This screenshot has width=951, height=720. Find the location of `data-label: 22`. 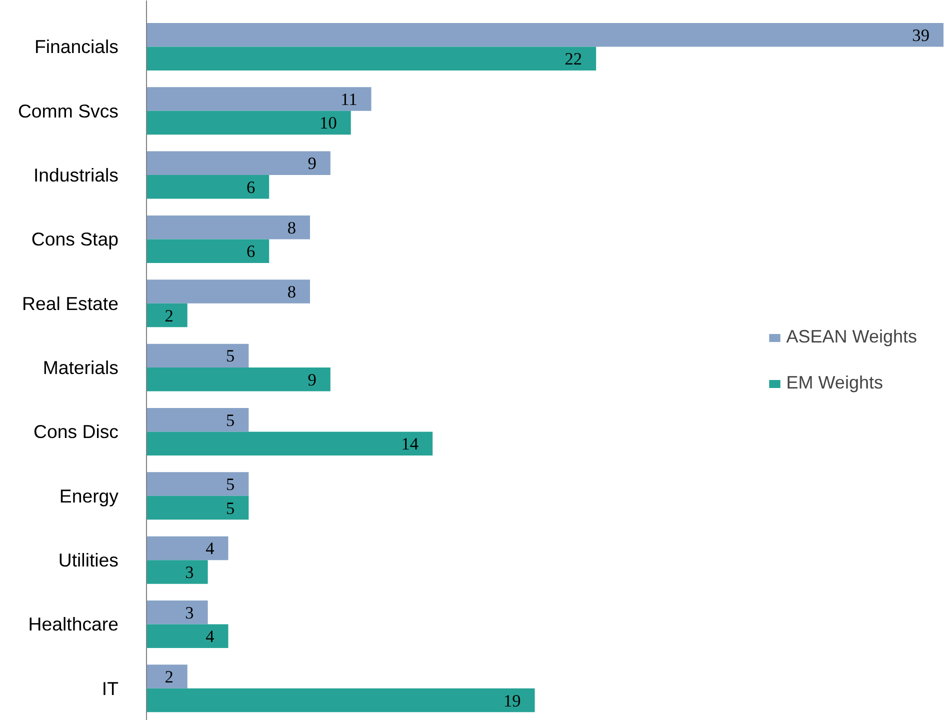

data-label: 22 is located at coordinates (573, 59).